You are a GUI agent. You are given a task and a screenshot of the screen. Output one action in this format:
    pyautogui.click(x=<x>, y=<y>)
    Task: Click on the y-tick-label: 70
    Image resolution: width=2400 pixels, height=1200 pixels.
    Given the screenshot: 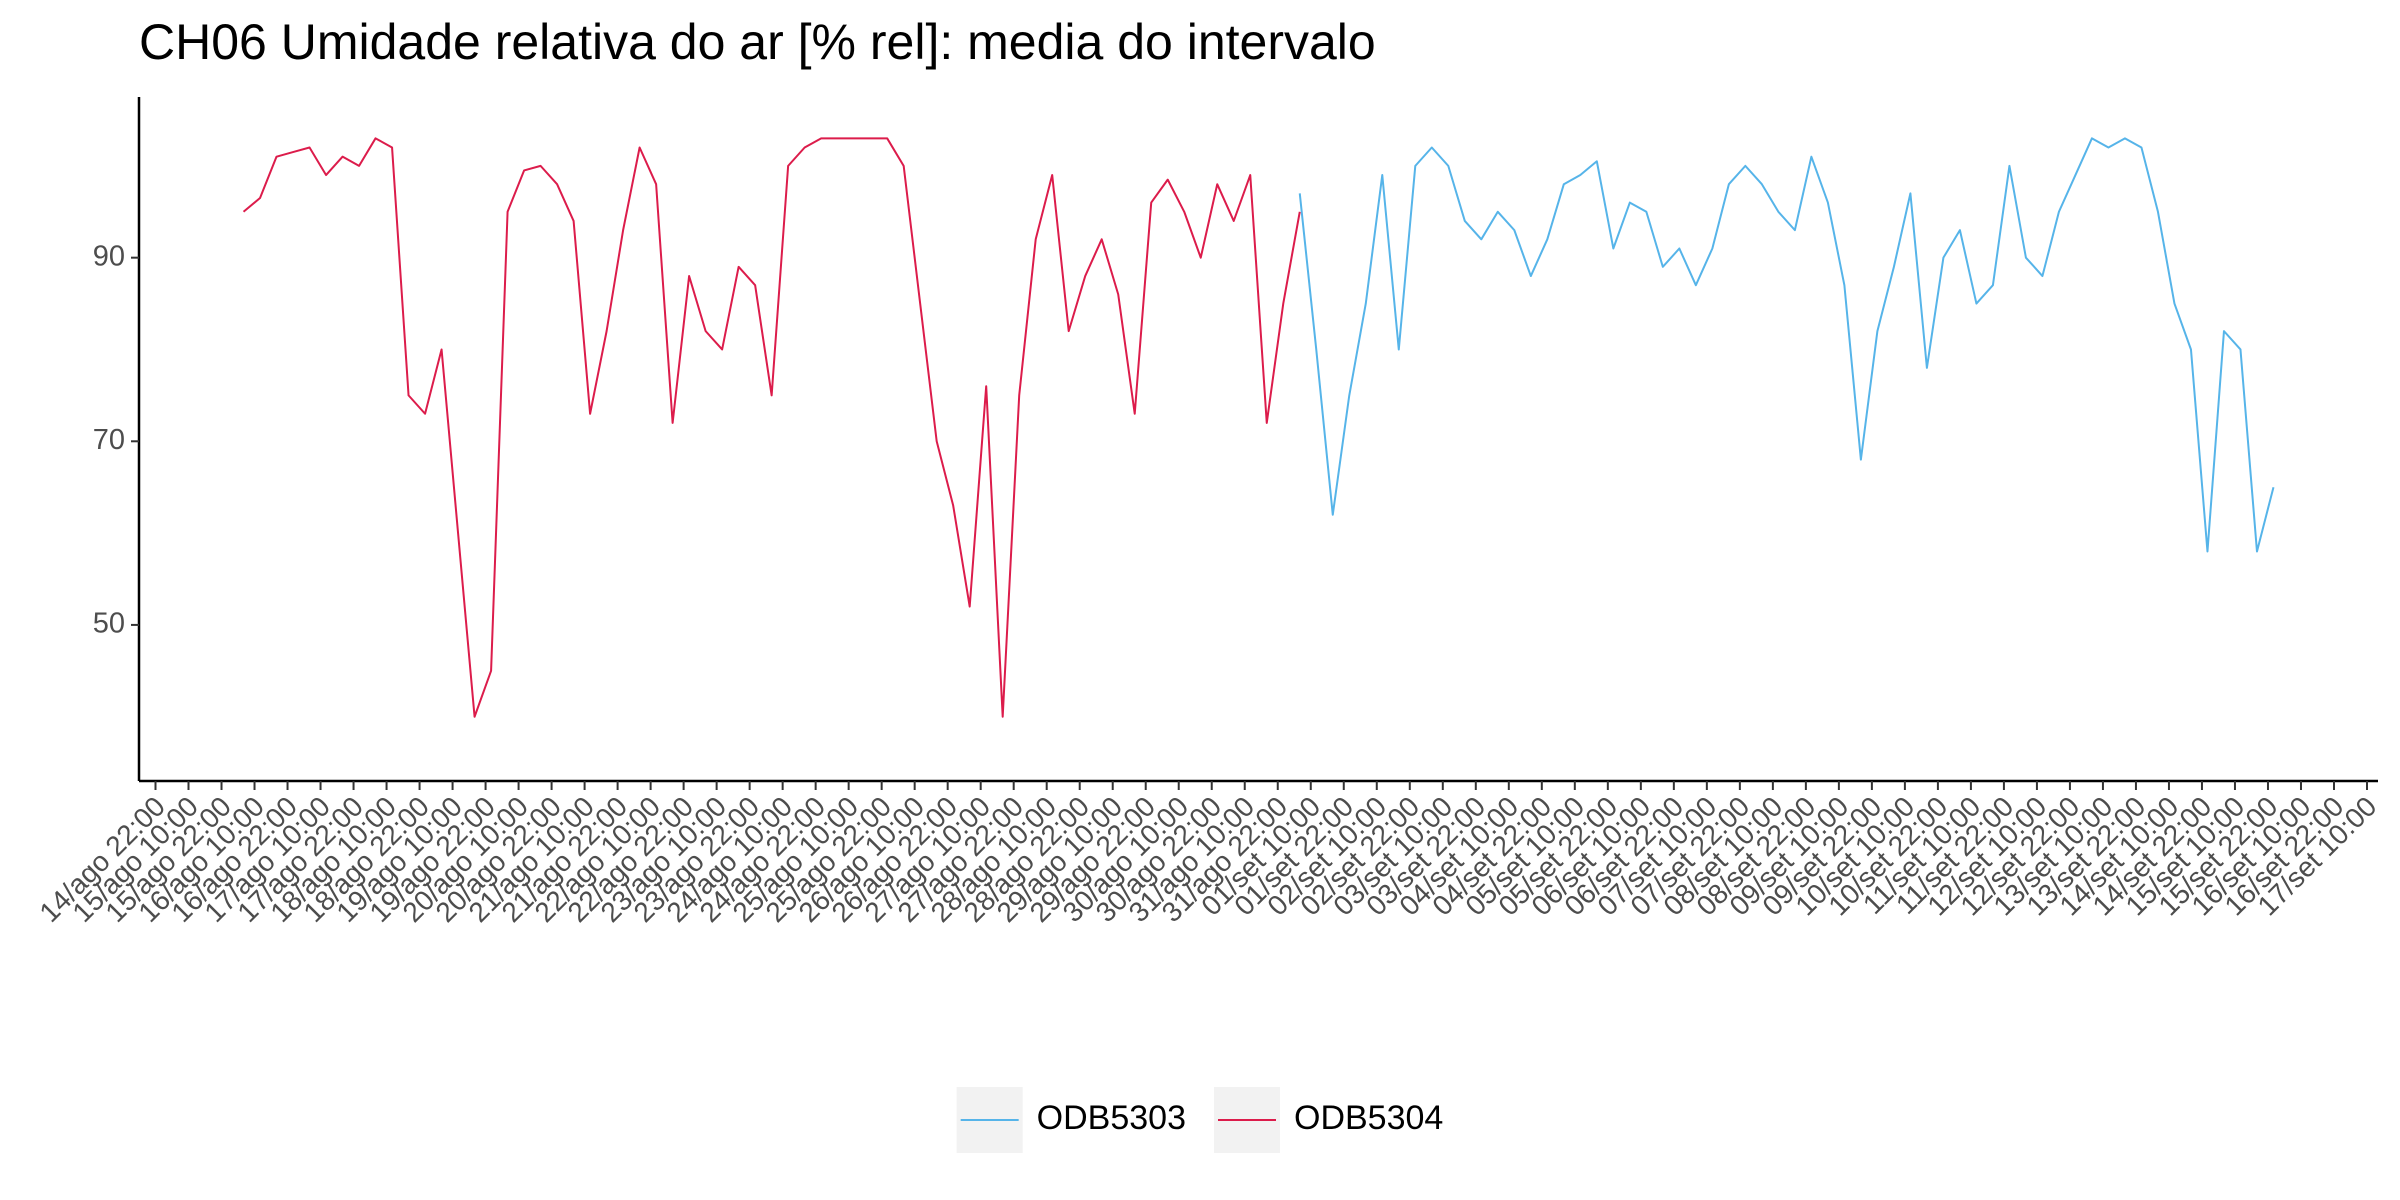 What is the action you would take?
    pyautogui.click(x=109, y=440)
    